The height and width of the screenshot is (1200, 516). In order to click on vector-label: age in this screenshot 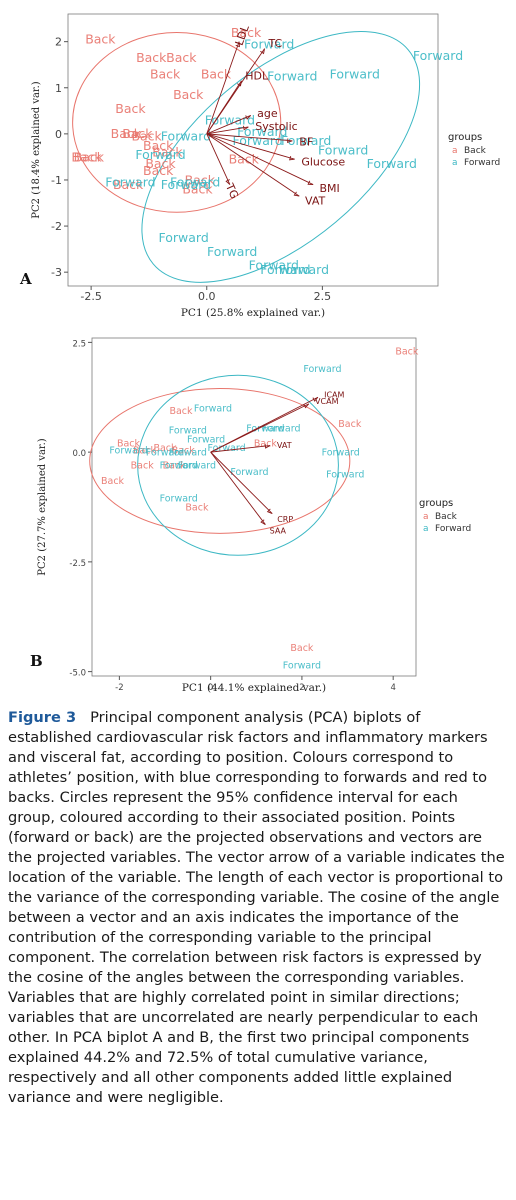, I will do `click(267, 113)`.